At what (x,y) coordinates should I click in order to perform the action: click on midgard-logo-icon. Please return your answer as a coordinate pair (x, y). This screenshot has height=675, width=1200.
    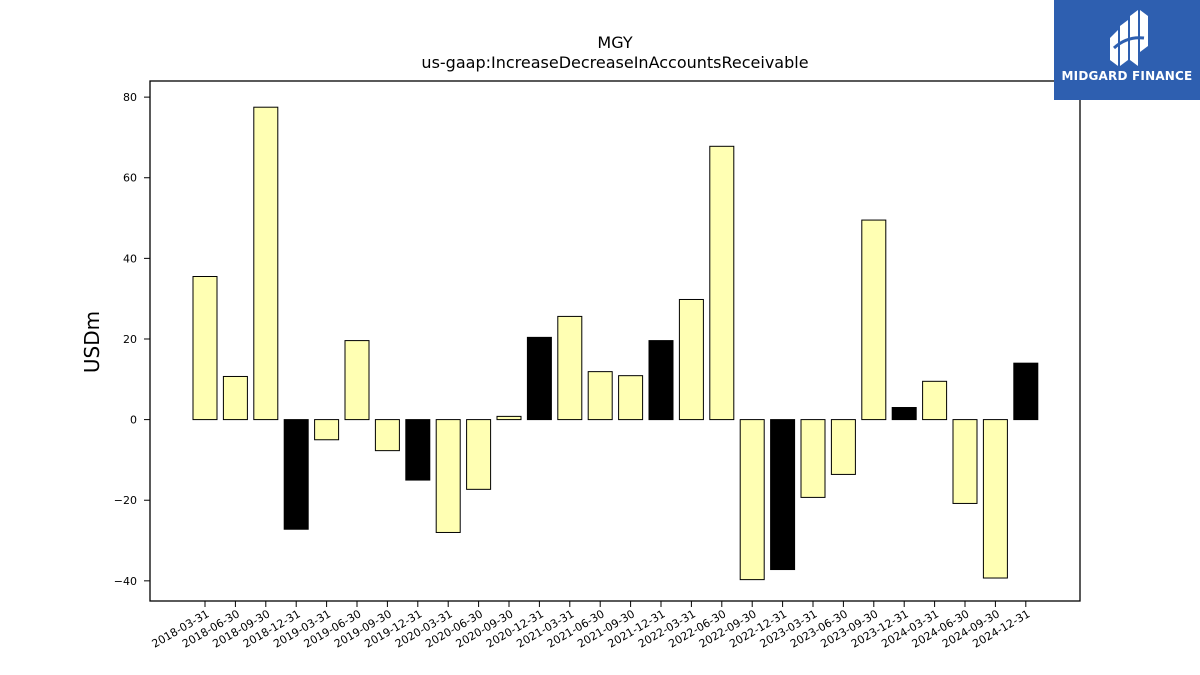
    Looking at the image, I should click on (1129, 38).